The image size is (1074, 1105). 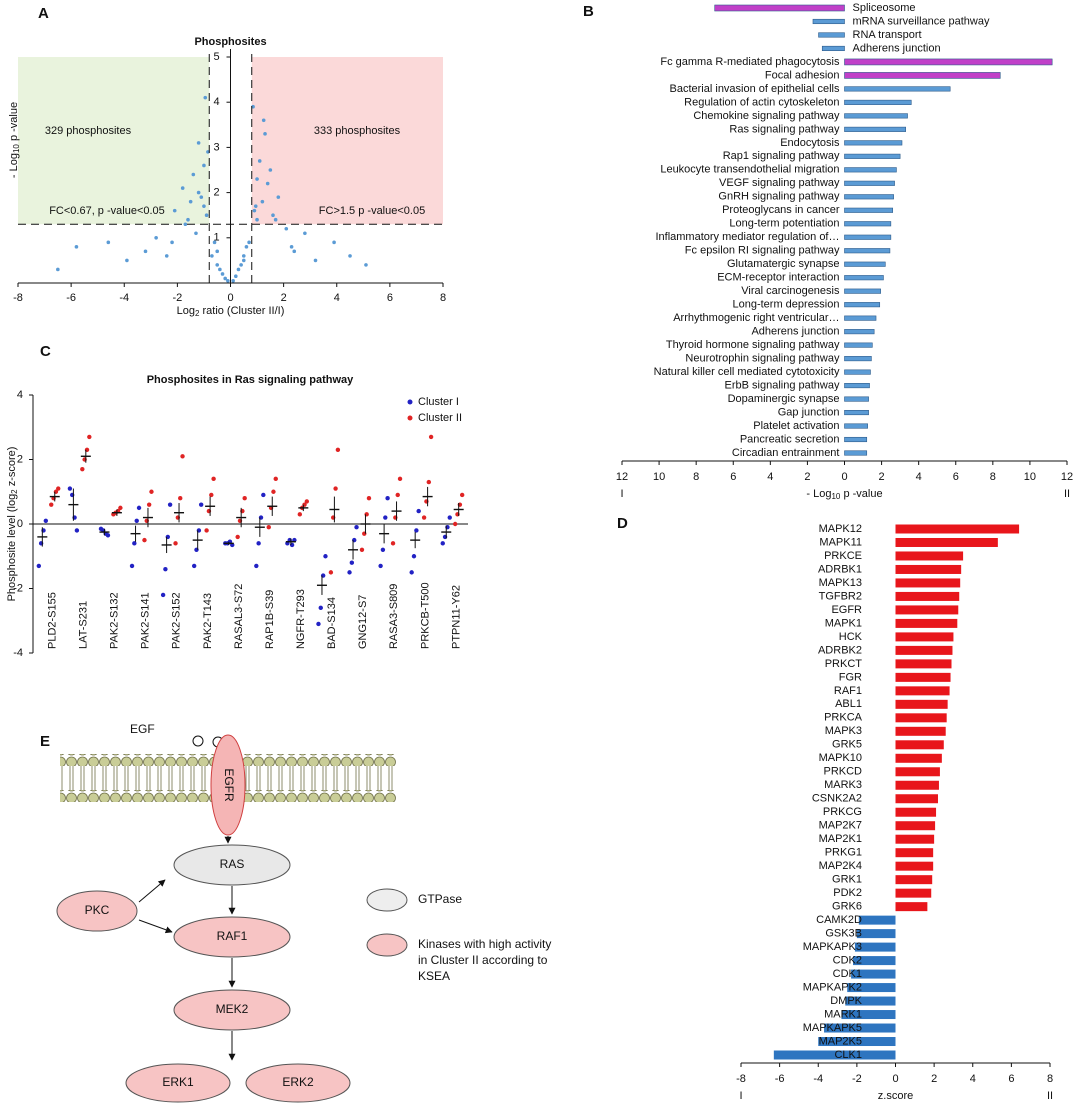 What do you see at coordinates (835, 496) in the screenshot?
I see `x-axis-label-sub: 10` at bounding box center [835, 496].